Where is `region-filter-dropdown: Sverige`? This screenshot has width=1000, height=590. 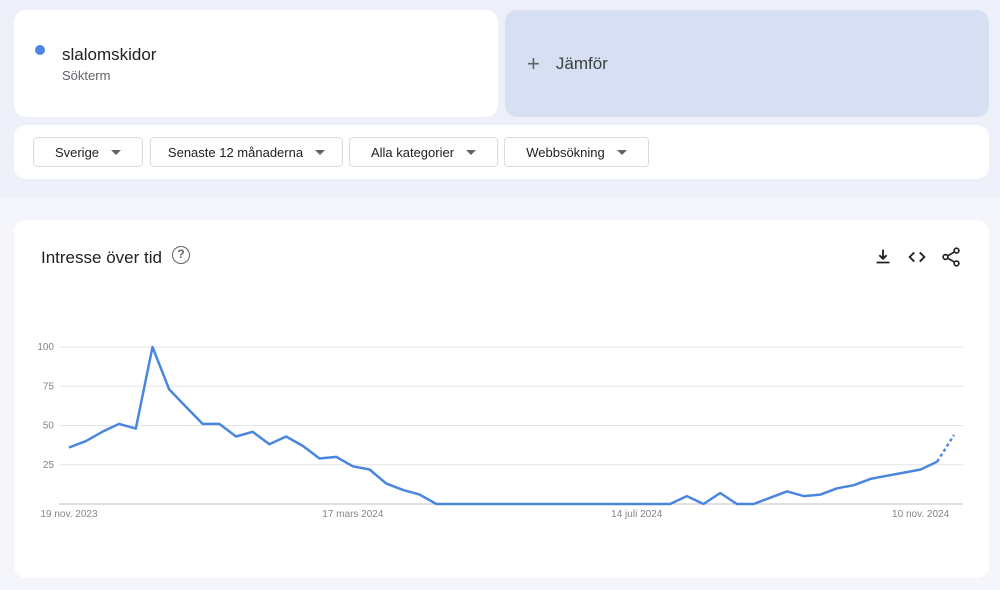 region-filter-dropdown: Sverige is located at coordinates (88, 152).